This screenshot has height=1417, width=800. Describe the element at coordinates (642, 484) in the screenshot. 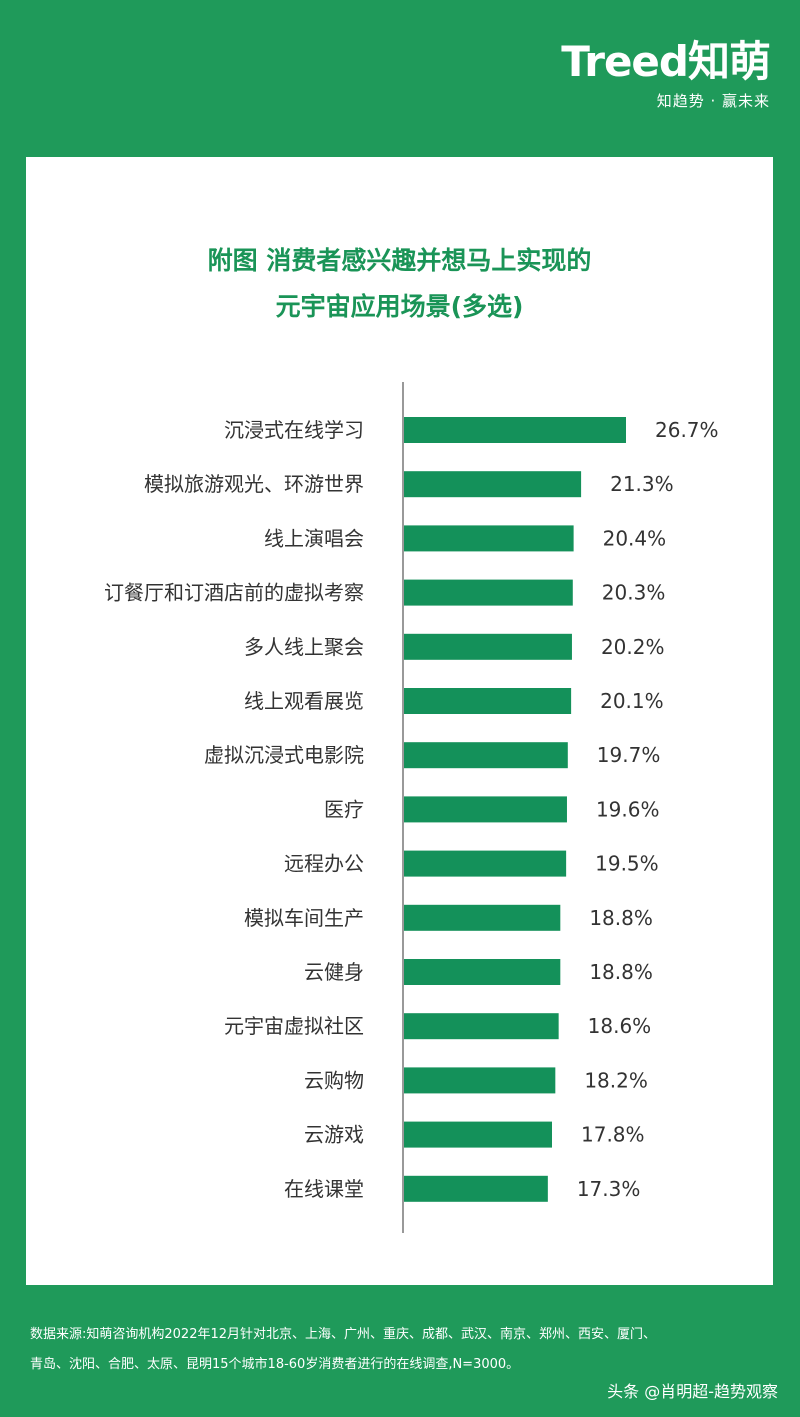

I see `value-label: 21.3%` at that location.